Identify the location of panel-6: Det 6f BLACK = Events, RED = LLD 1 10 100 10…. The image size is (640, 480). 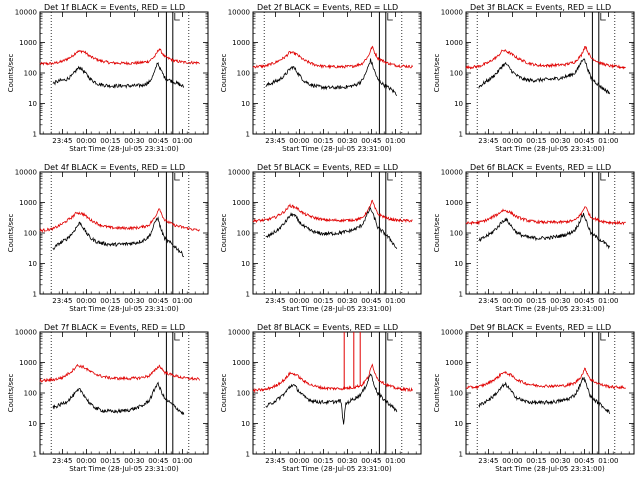
(534, 238).